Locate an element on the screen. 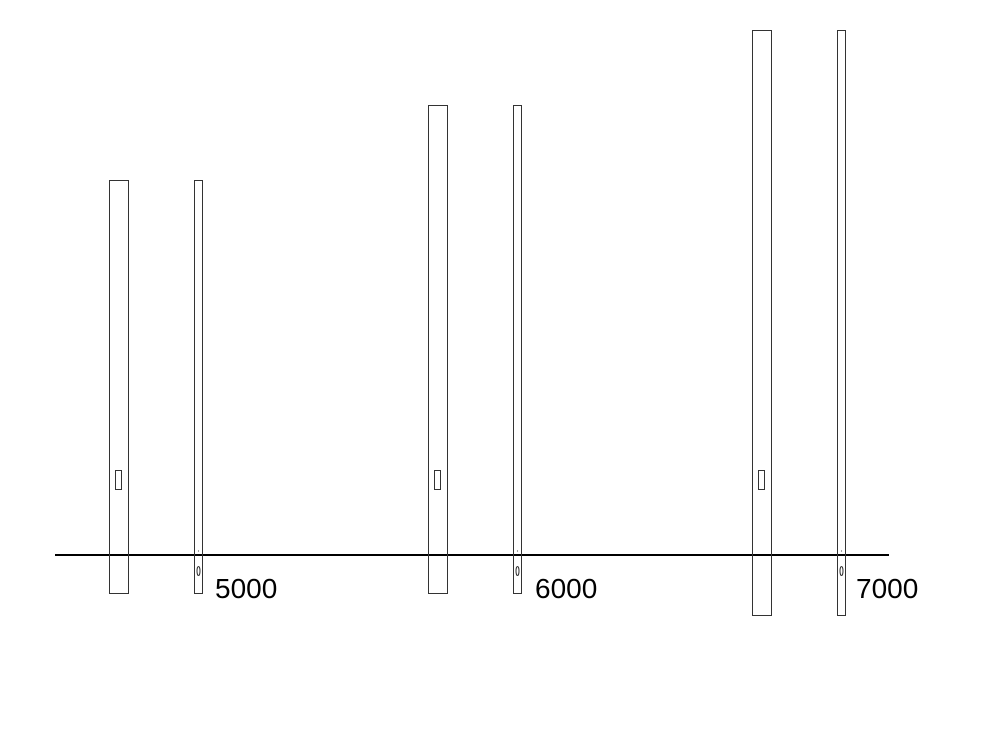 This screenshot has width=1000, height=741. height-label-5000: 5000 is located at coordinates (246, 588).